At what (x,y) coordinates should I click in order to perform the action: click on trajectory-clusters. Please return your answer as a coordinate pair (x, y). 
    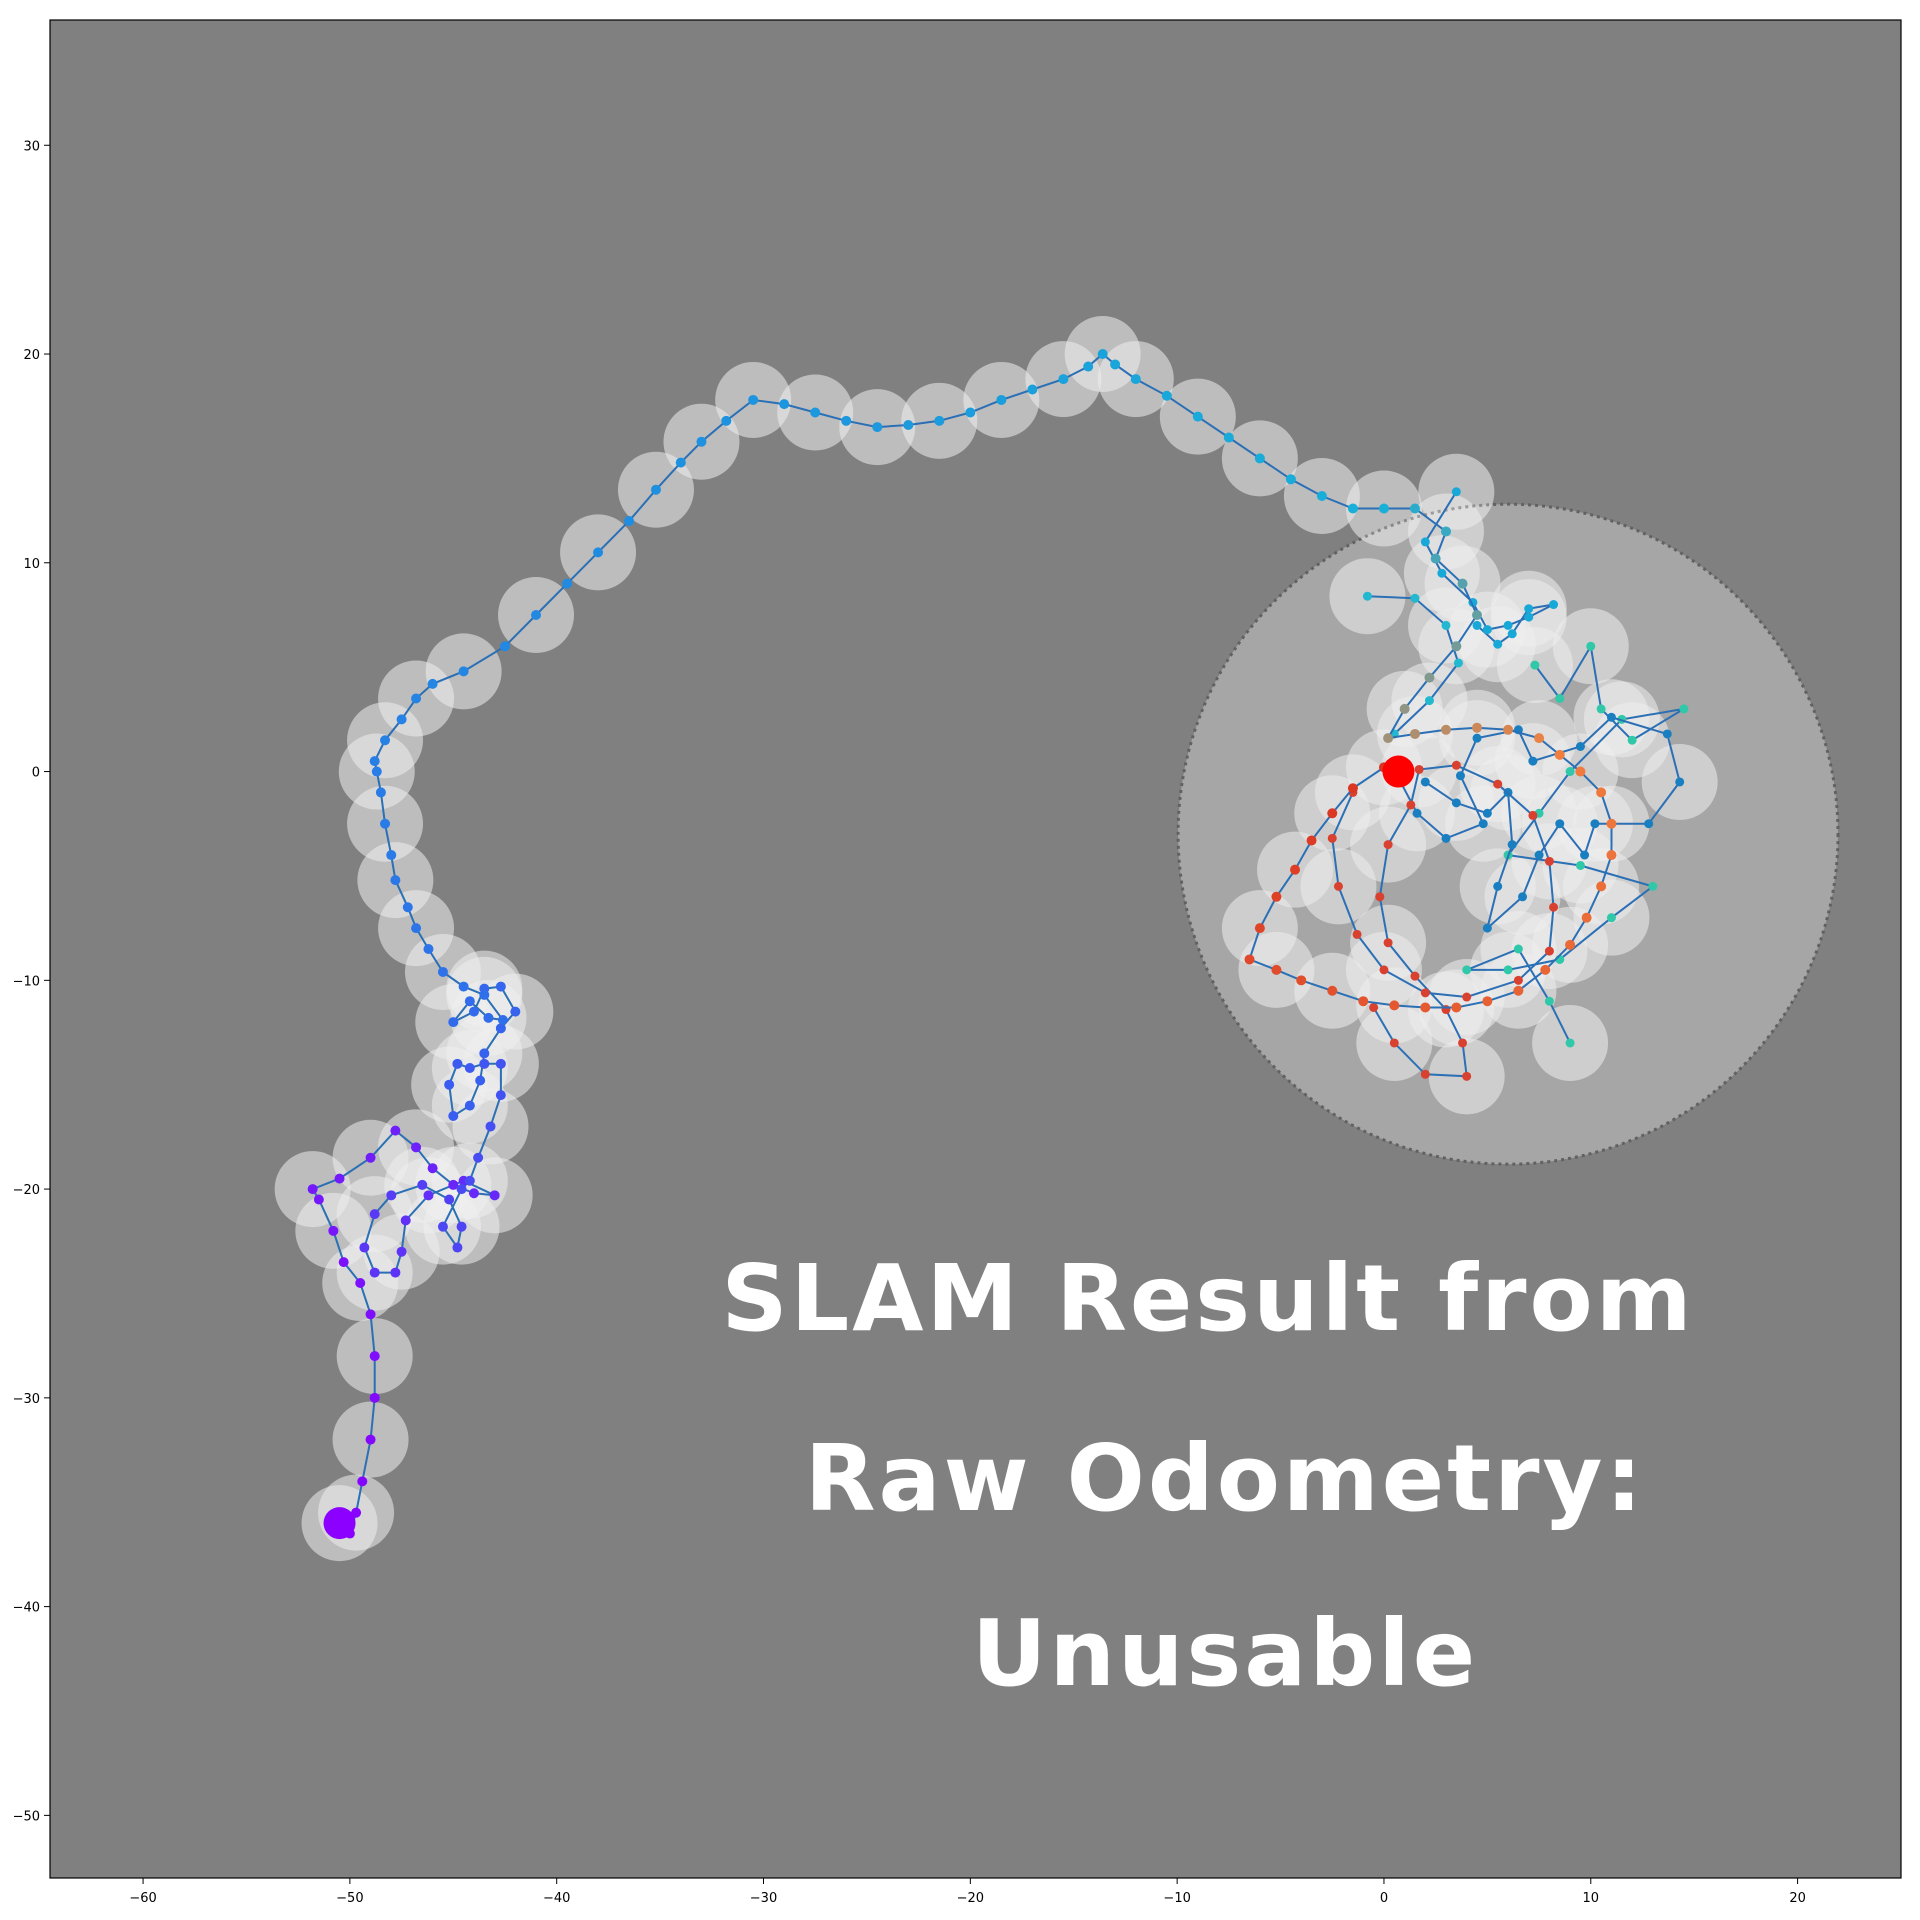
    Looking at the image, I should click on (1508, 784).